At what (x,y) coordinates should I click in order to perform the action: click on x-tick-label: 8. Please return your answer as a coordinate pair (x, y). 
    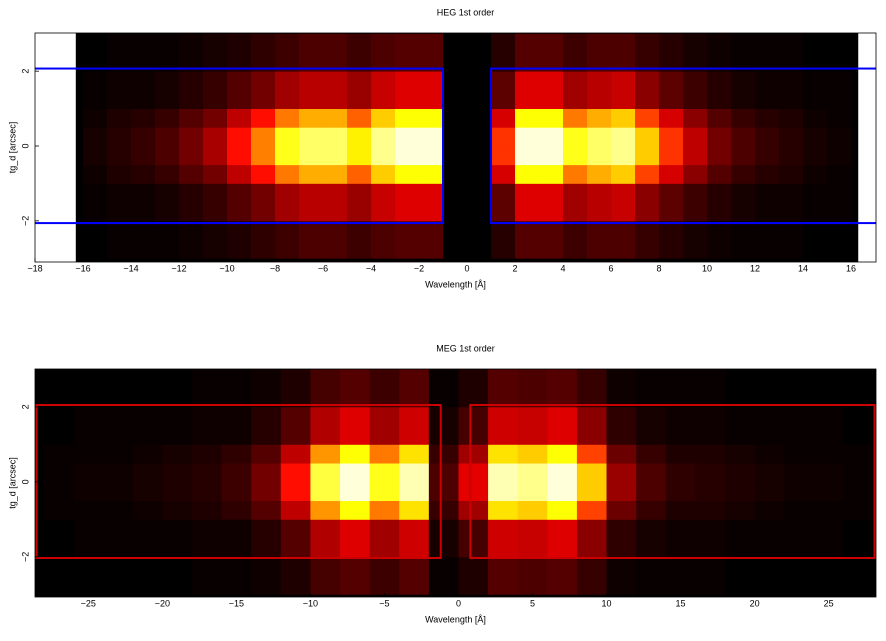
    Looking at the image, I should click on (659, 268).